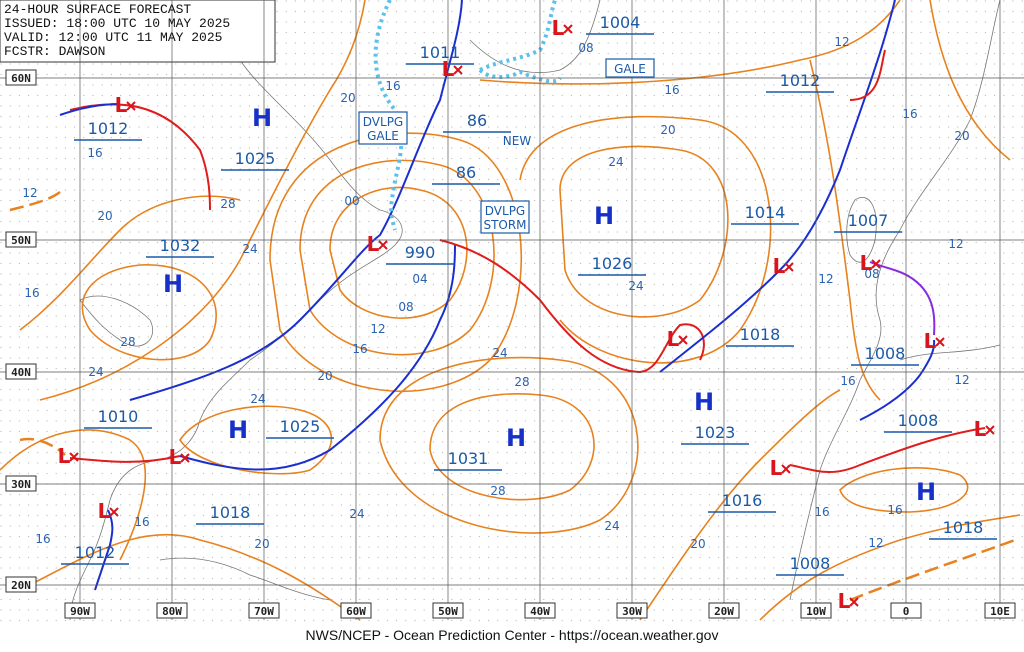 The image size is (1024, 652). Describe the element at coordinates (117, 23) in the screenshot. I see `header-line: ISSUED: 18:00 UTC 10 MAY 2025` at that location.